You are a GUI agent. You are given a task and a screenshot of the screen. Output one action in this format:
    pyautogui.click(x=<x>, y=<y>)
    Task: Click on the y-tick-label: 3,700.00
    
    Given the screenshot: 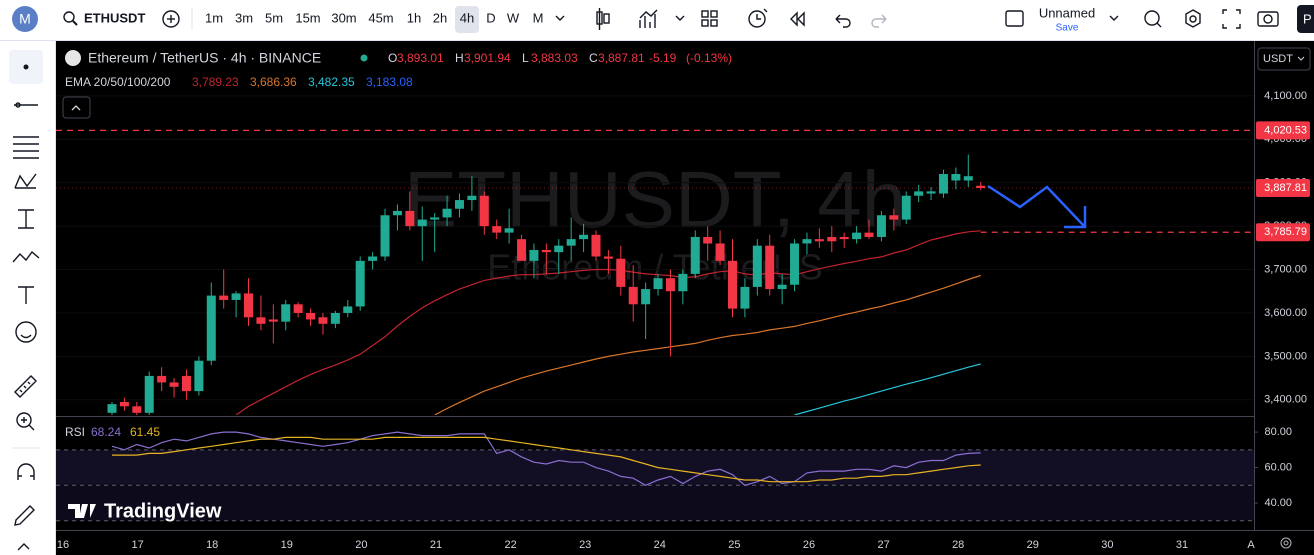 What is the action you would take?
    pyautogui.click(x=1285, y=269)
    